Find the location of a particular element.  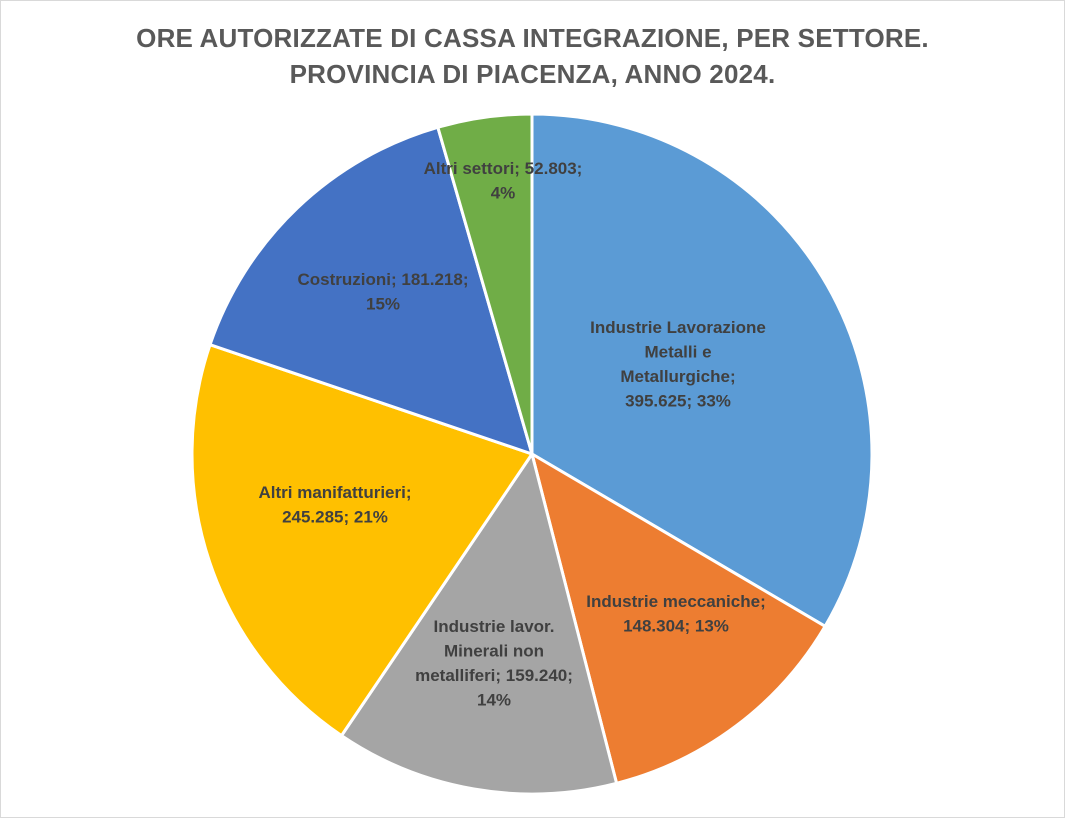

pie-slice-costruzioni is located at coordinates (371, 290).